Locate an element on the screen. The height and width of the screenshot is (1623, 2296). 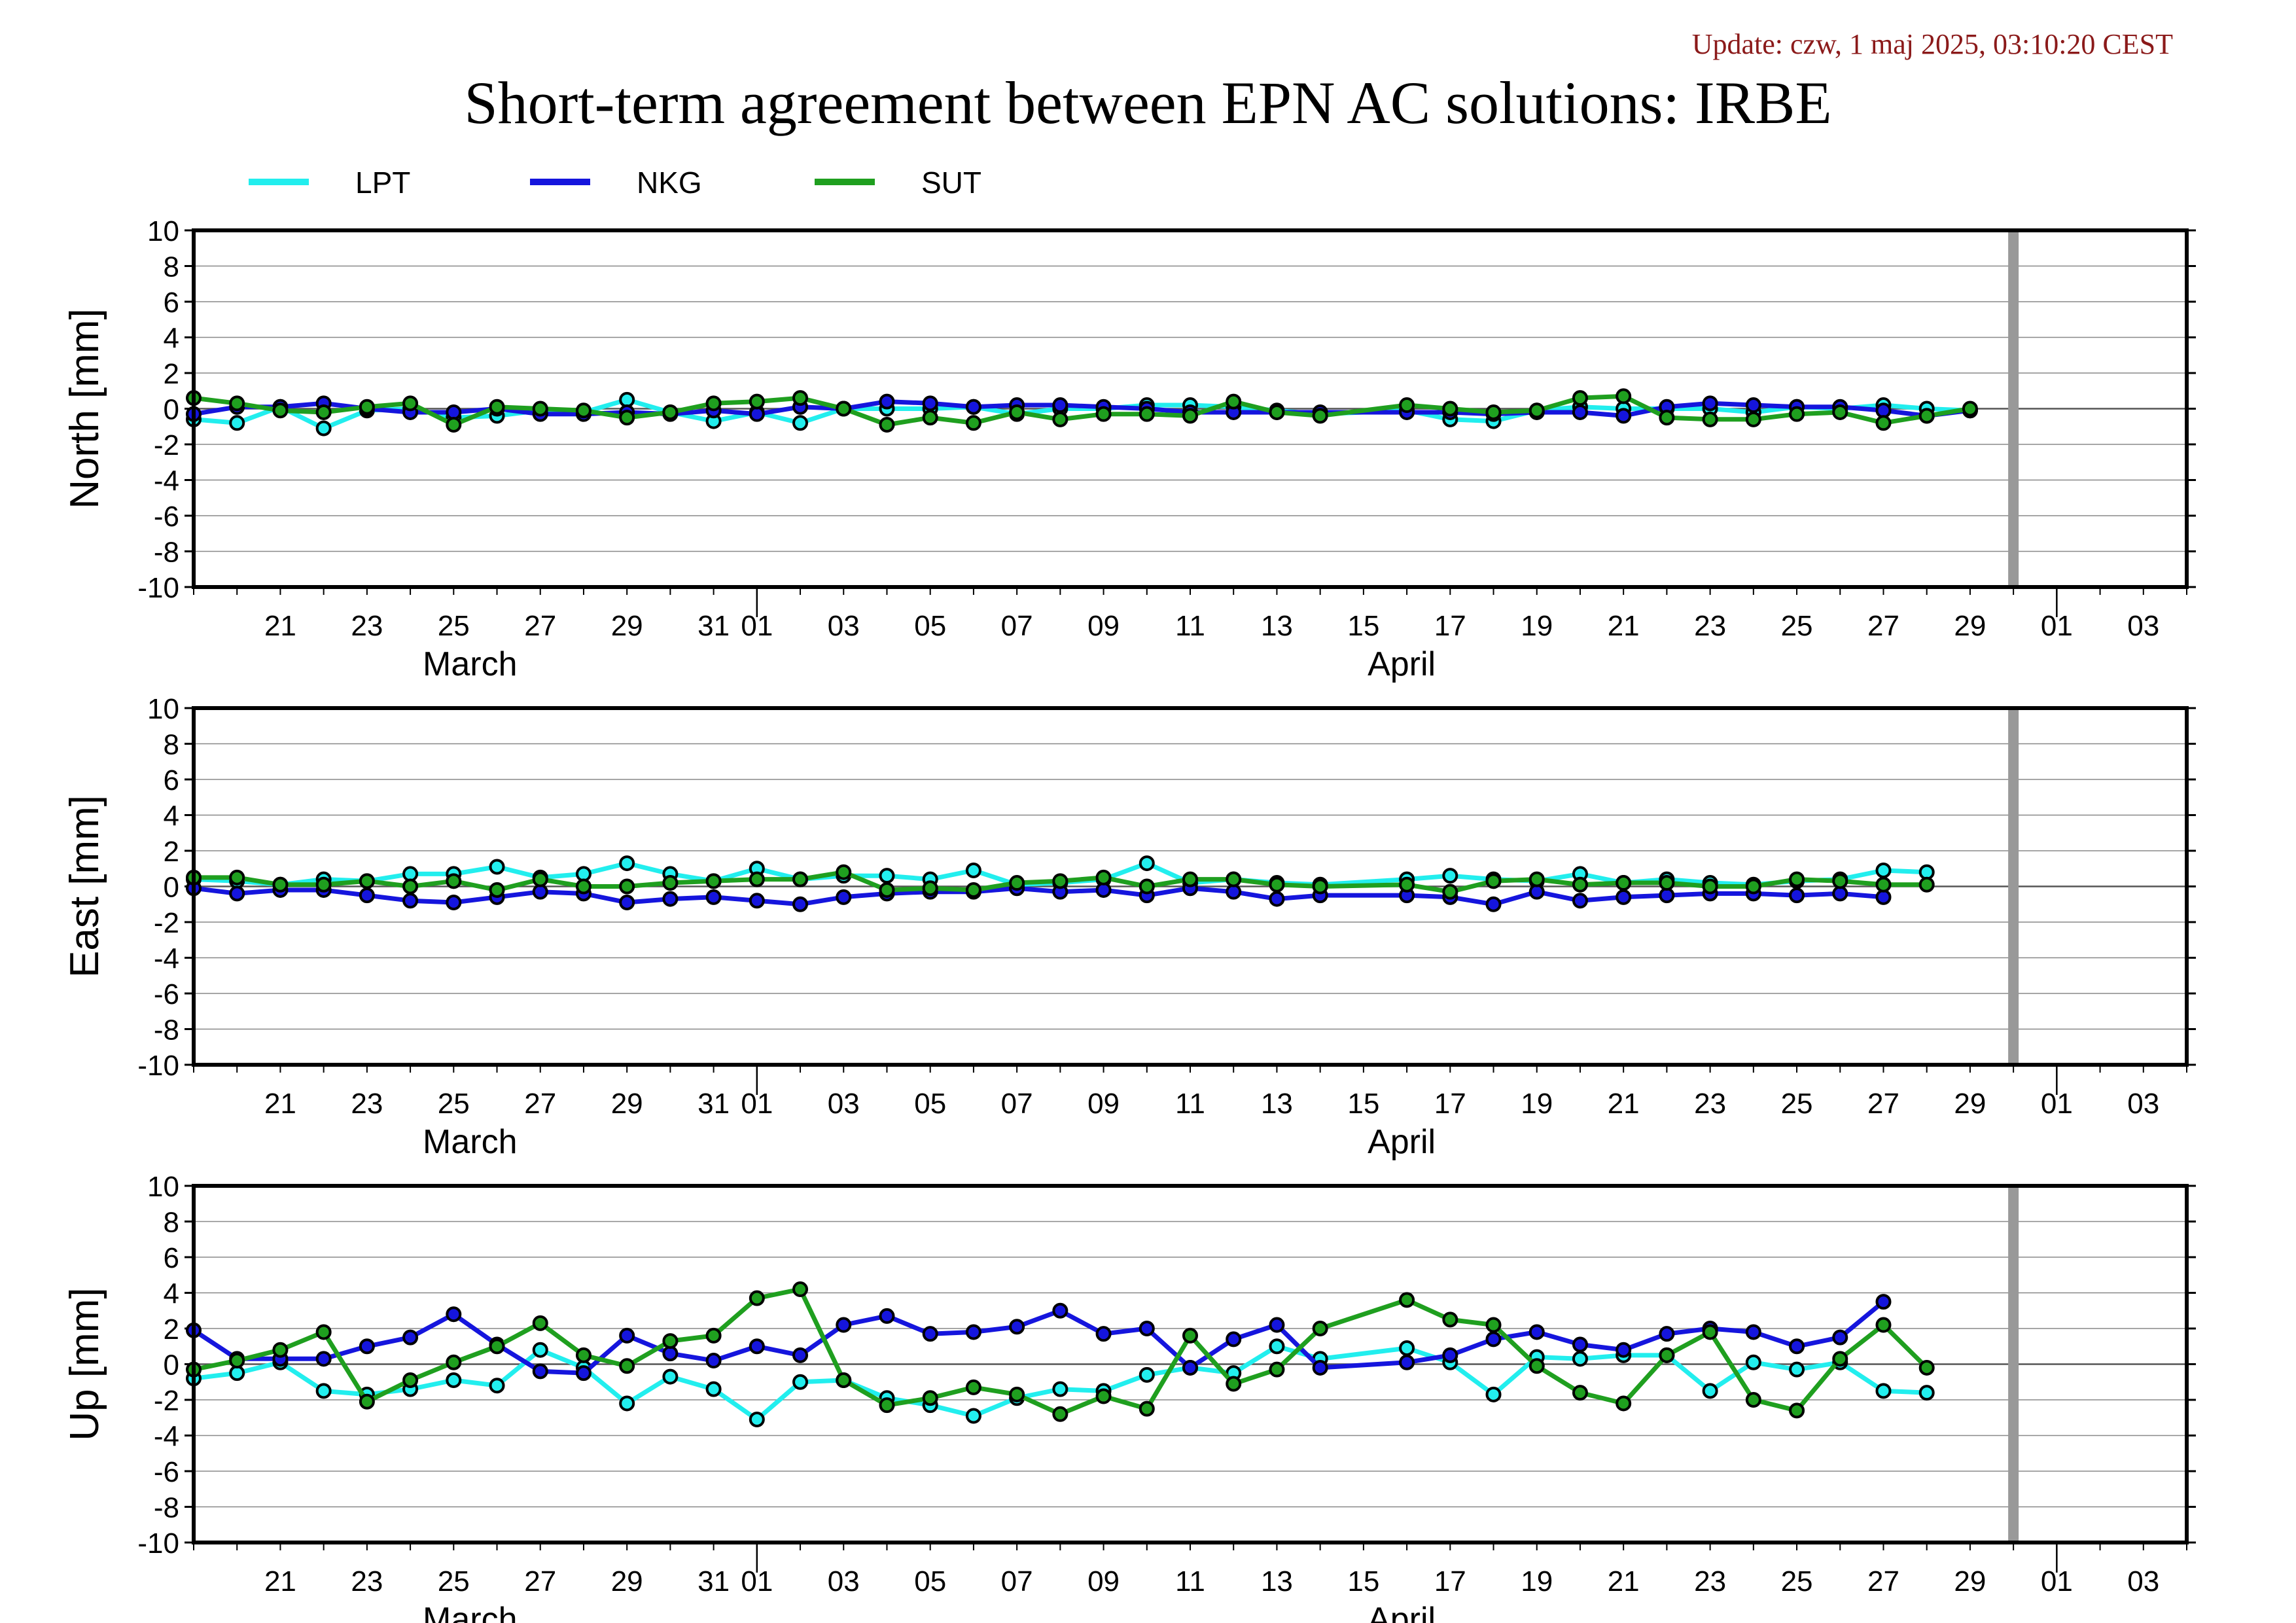
x-tick-label: 01 is located at coordinates (2057, 1581).